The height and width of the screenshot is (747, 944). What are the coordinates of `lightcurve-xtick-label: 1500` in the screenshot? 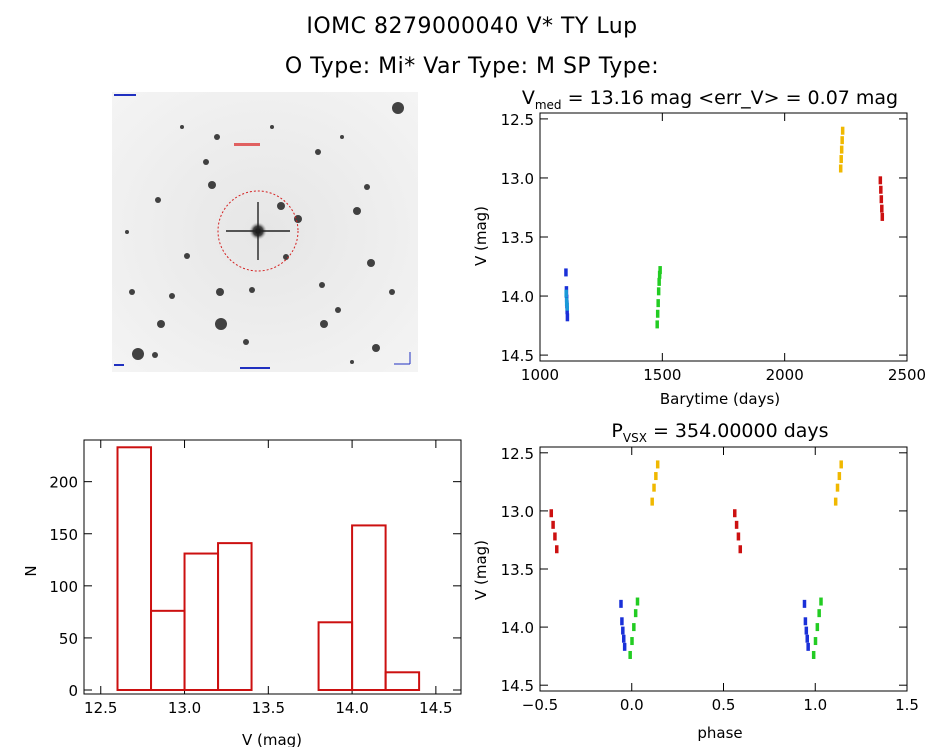 It's located at (662, 375).